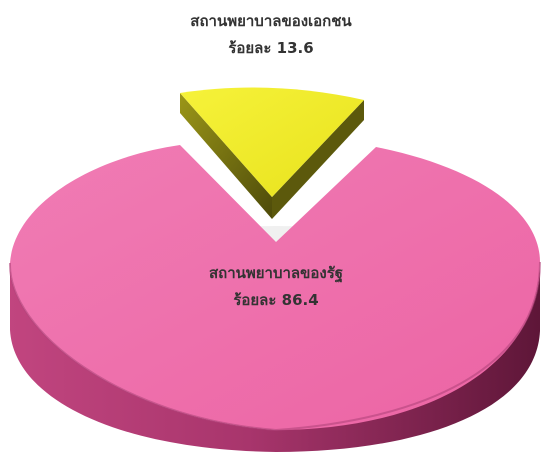  What do you see at coordinates (271, 21) in the screenshot?
I see `label-private-name: สถานพยาบาลของเอกชน` at bounding box center [271, 21].